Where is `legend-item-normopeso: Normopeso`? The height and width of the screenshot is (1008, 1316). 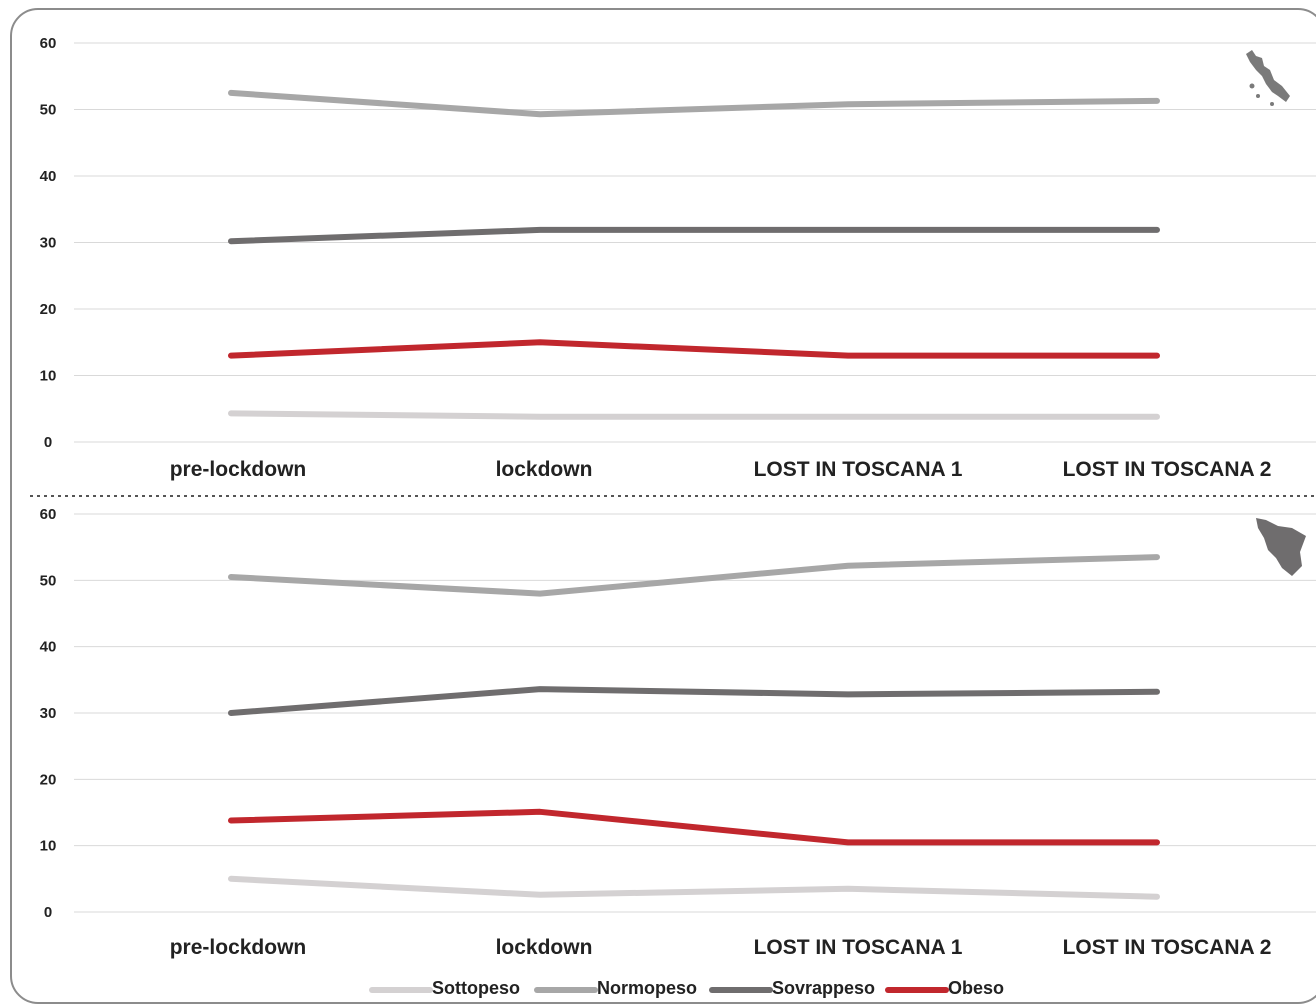
legend-item-normopeso: Normopeso is located at coordinates (615, 988).